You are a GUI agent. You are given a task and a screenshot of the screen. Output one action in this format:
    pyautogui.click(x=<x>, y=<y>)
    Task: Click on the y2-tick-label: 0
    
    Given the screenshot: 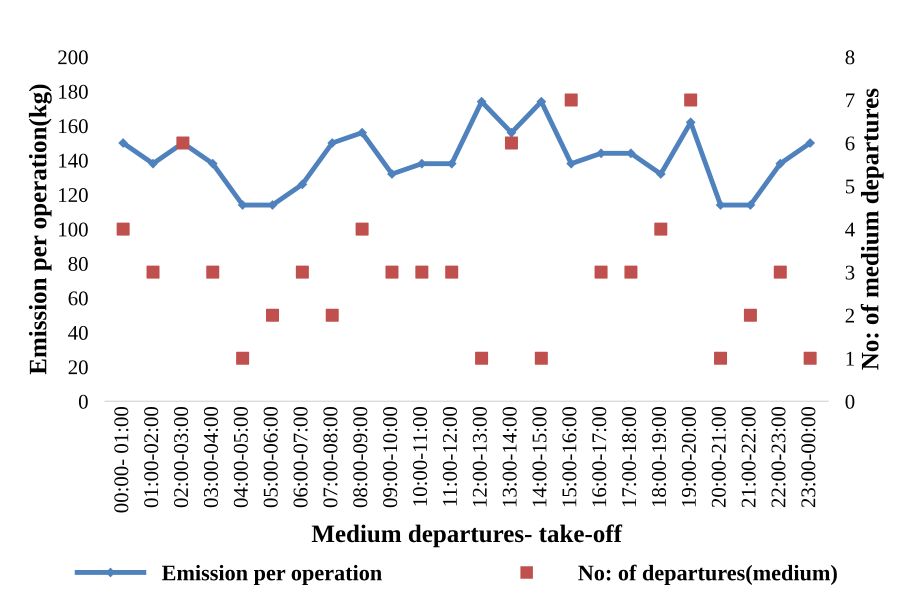 What is the action you would take?
    pyautogui.click(x=850, y=401)
    